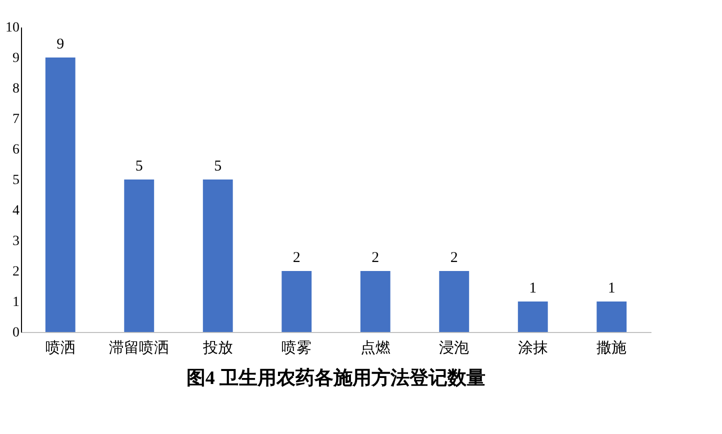 Image resolution: width=722 pixels, height=434 pixels. What do you see at coordinates (60, 44) in the screenshot?
I see `data-label: 9` at bounding box center [60, 44].